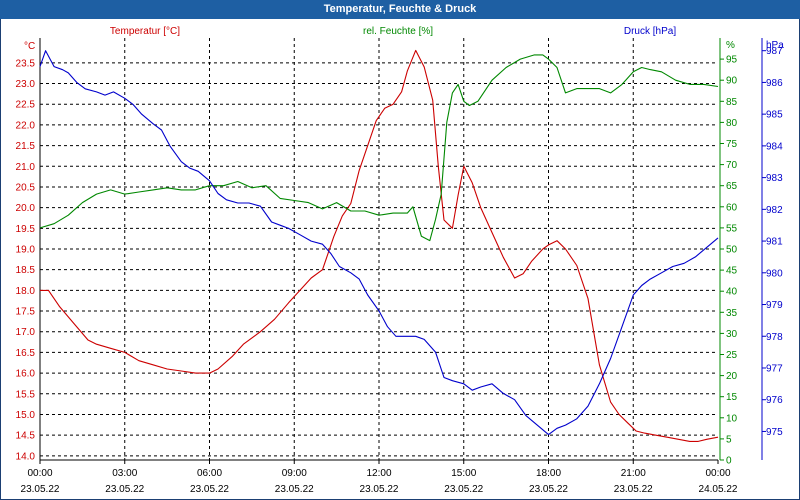 The image size is (800, 500). I want to click on pressure-tick-label: 980, so click(774, 273).